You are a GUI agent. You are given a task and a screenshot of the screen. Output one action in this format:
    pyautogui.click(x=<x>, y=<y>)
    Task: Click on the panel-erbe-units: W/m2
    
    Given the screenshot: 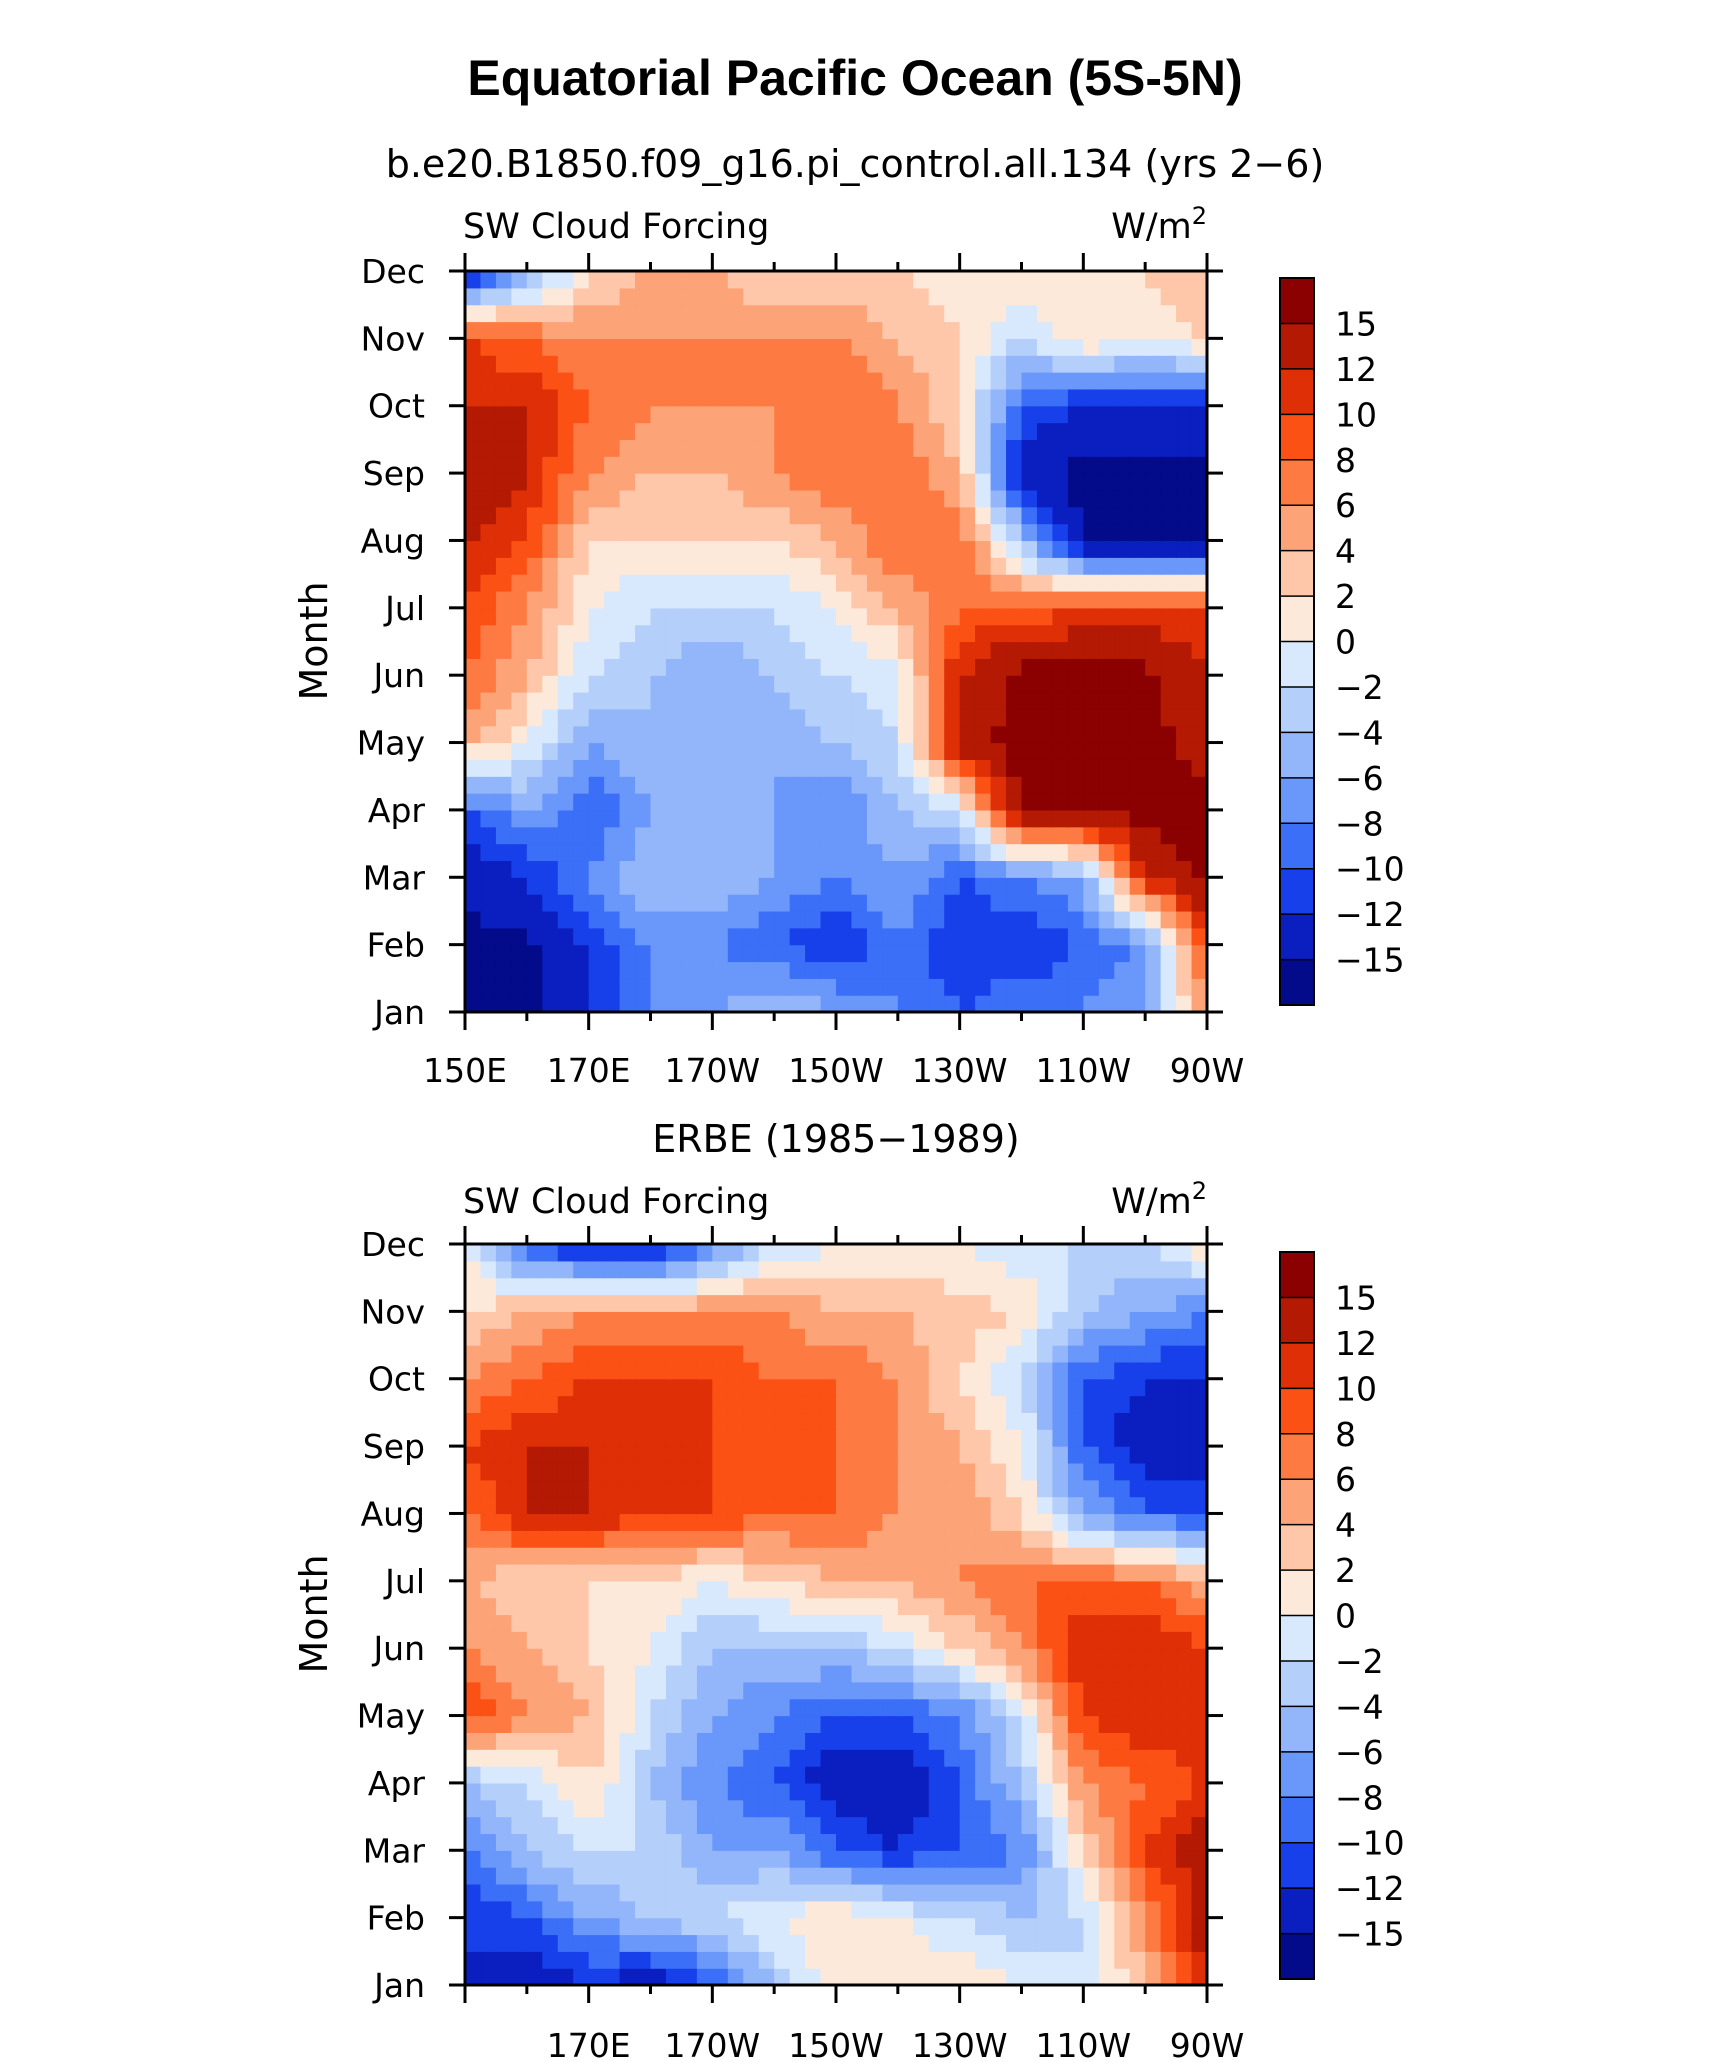 What is the action you would take?
    pyautogui.click(x=1159, y=1199)
    